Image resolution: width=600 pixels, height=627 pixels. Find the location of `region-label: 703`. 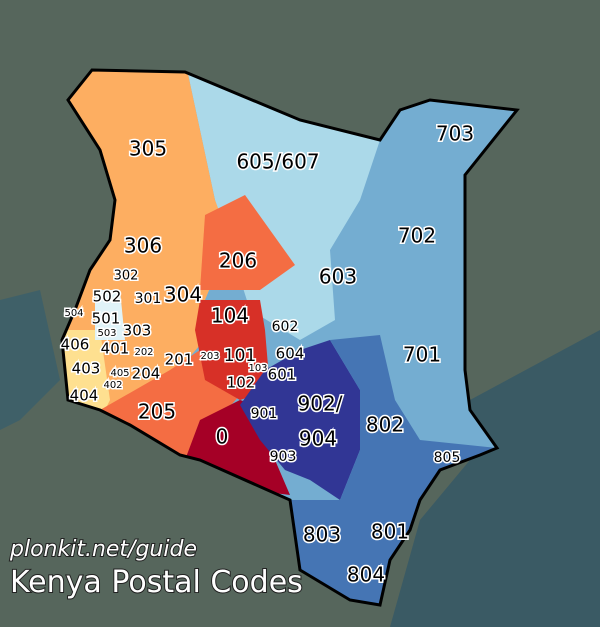

region-label: 703 is located at coordinates (455, 134).